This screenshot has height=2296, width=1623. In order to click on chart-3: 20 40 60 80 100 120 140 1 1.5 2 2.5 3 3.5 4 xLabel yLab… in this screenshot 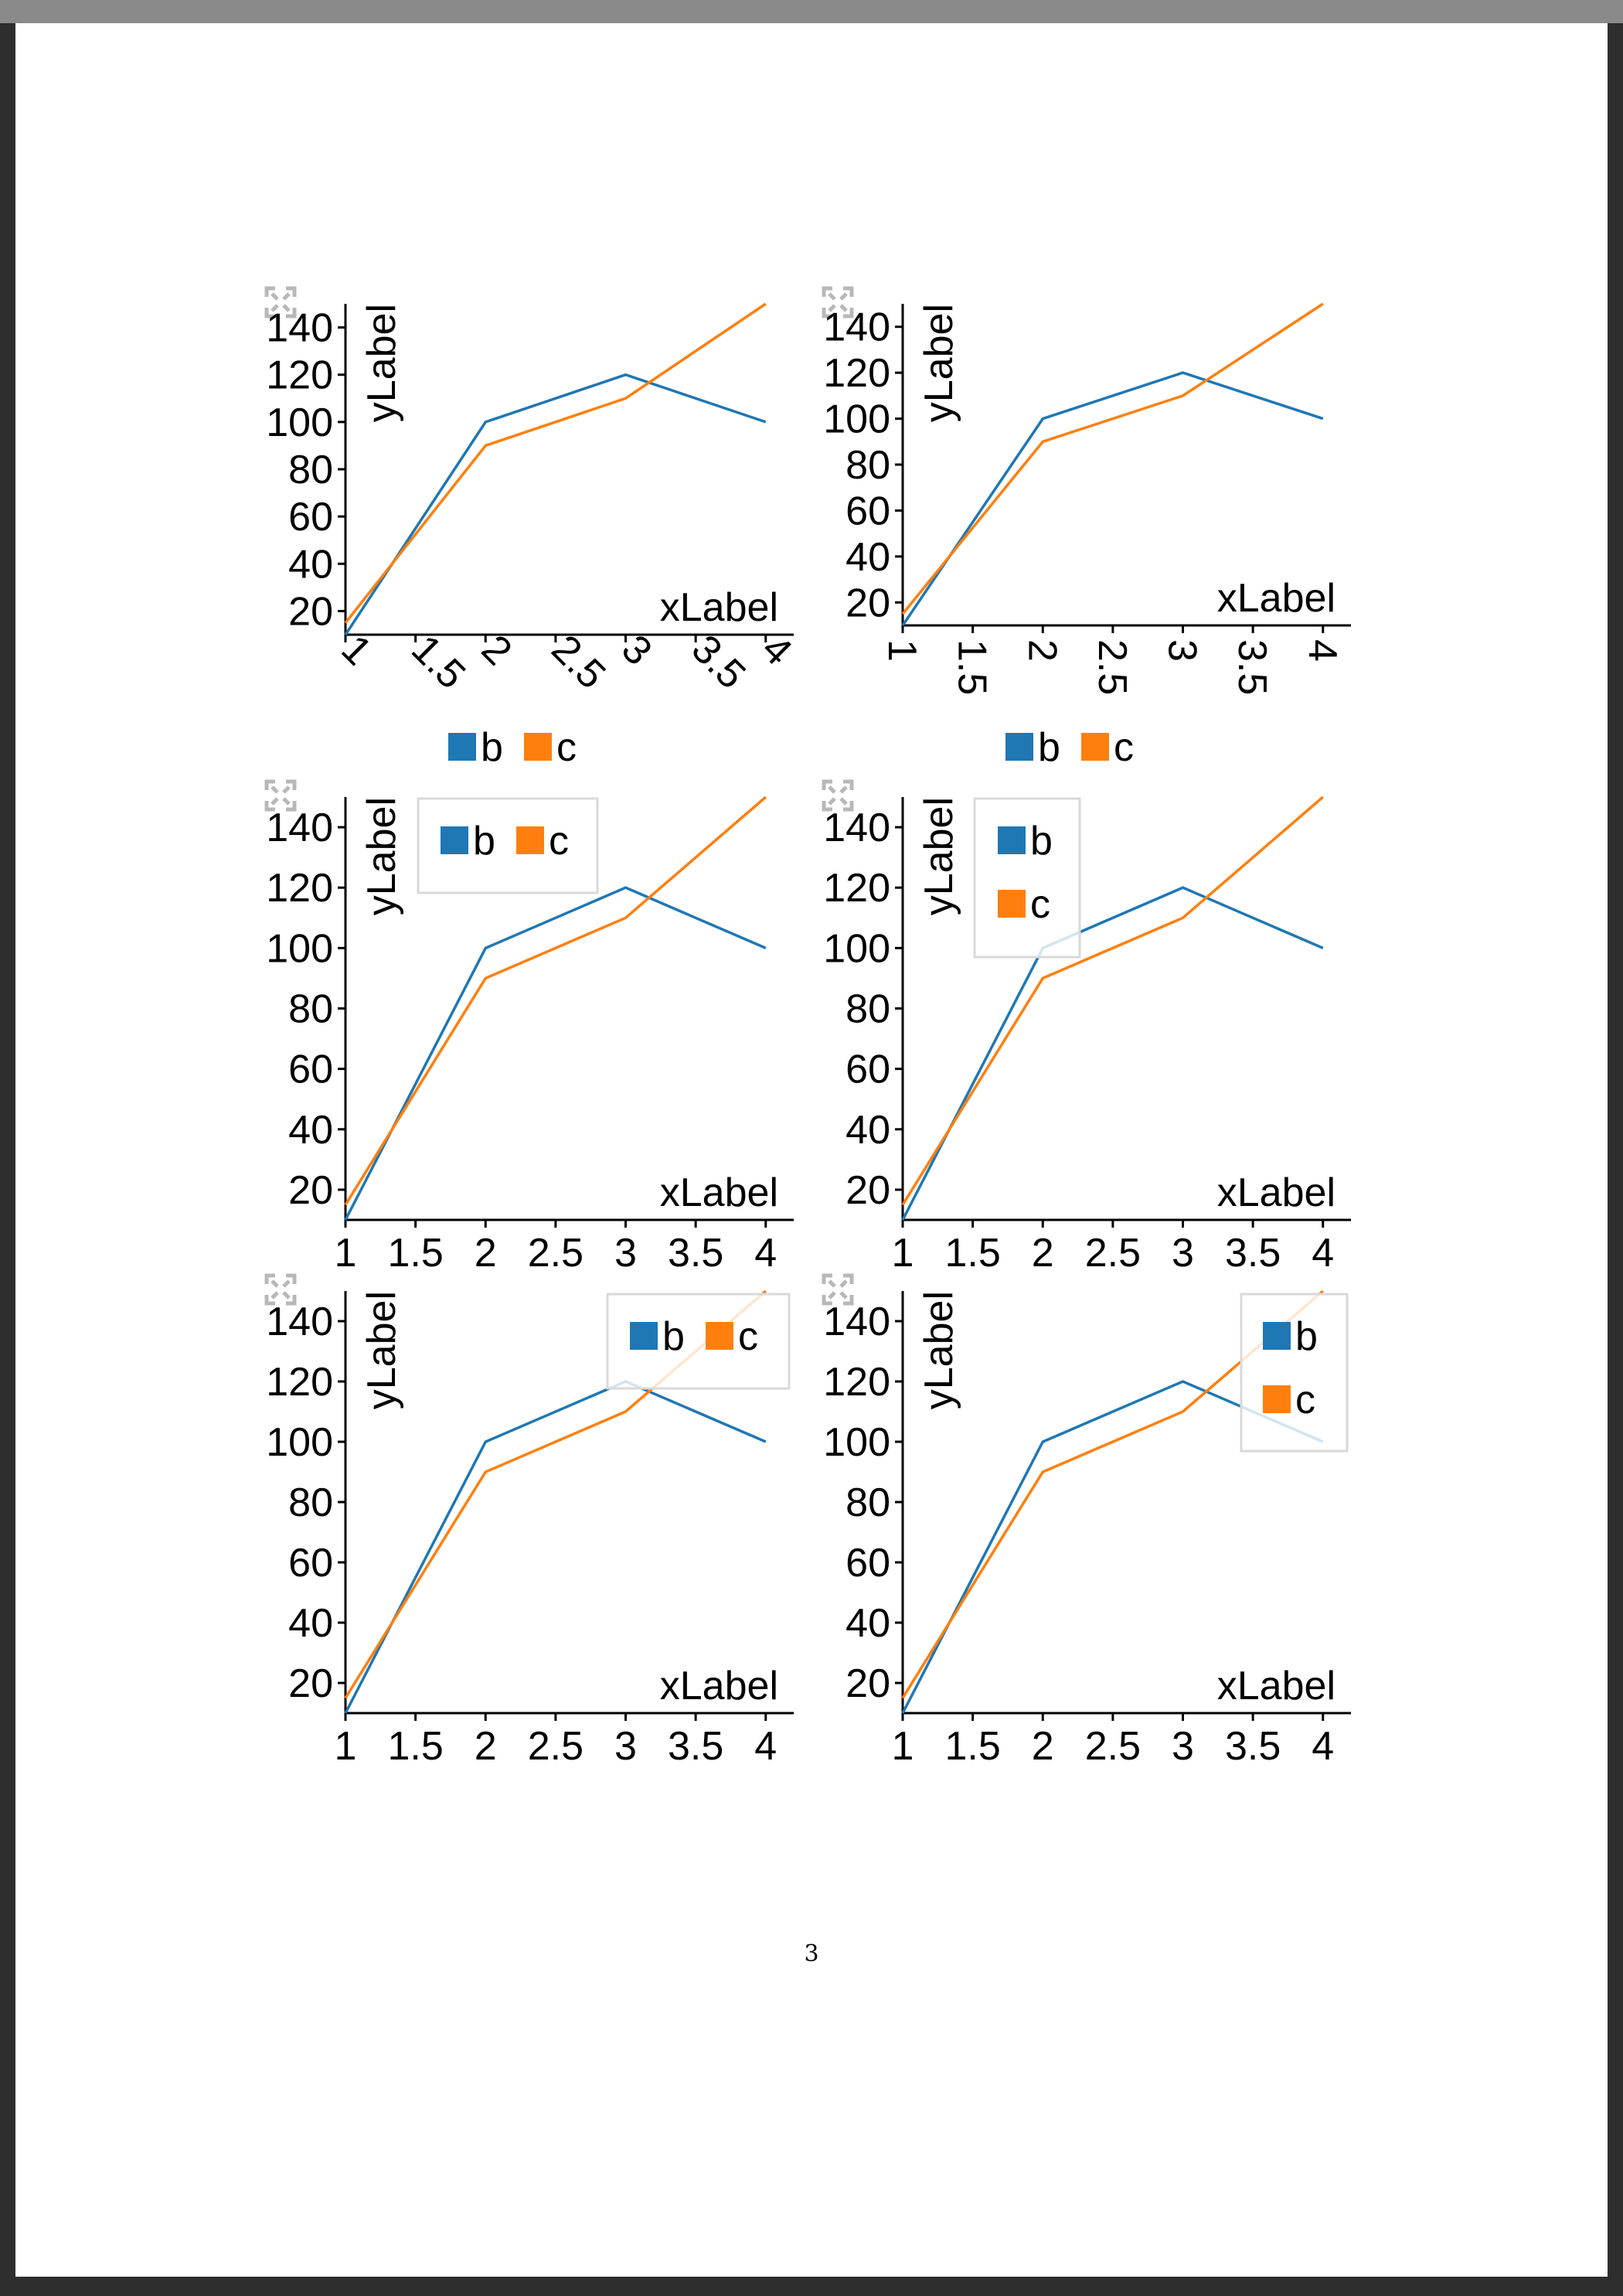, I will do `click(529, 1027)`.